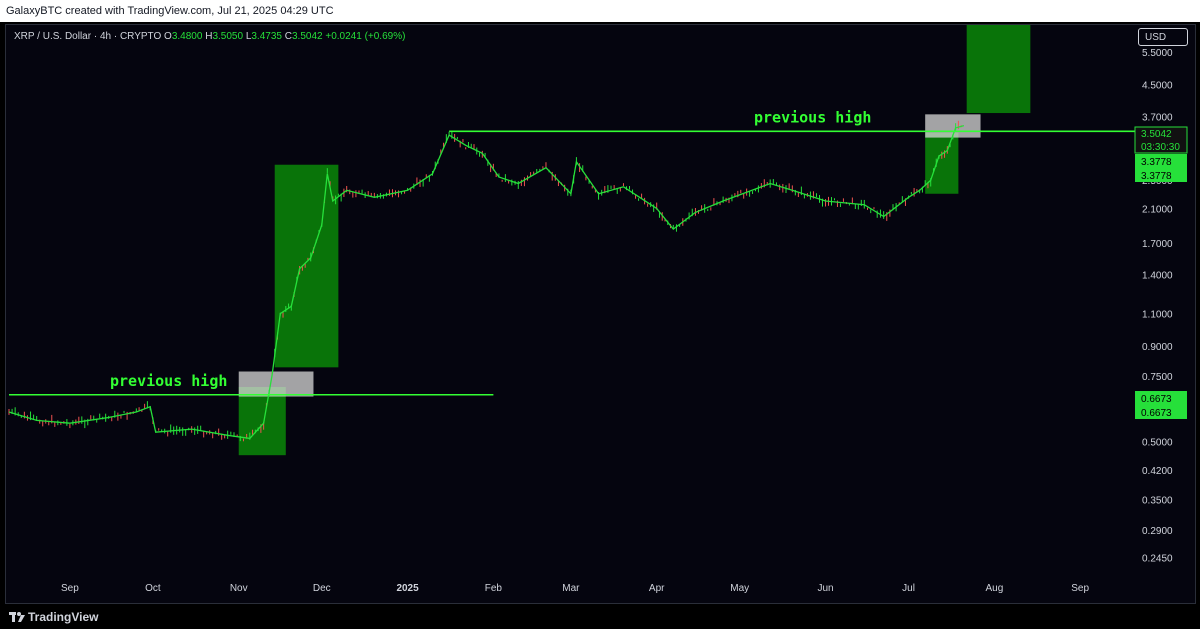 The image size is (1200, 629). I want to click on y-tick-label: 0.2900, so click(1157, 531).